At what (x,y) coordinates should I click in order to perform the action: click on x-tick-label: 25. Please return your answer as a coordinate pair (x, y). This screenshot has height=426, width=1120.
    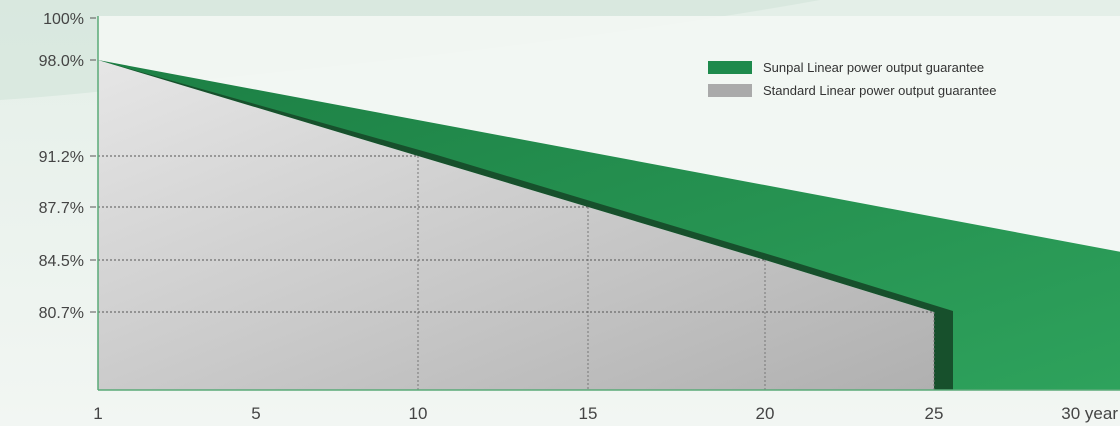
    Looking at the image, I should click on (934, 413).